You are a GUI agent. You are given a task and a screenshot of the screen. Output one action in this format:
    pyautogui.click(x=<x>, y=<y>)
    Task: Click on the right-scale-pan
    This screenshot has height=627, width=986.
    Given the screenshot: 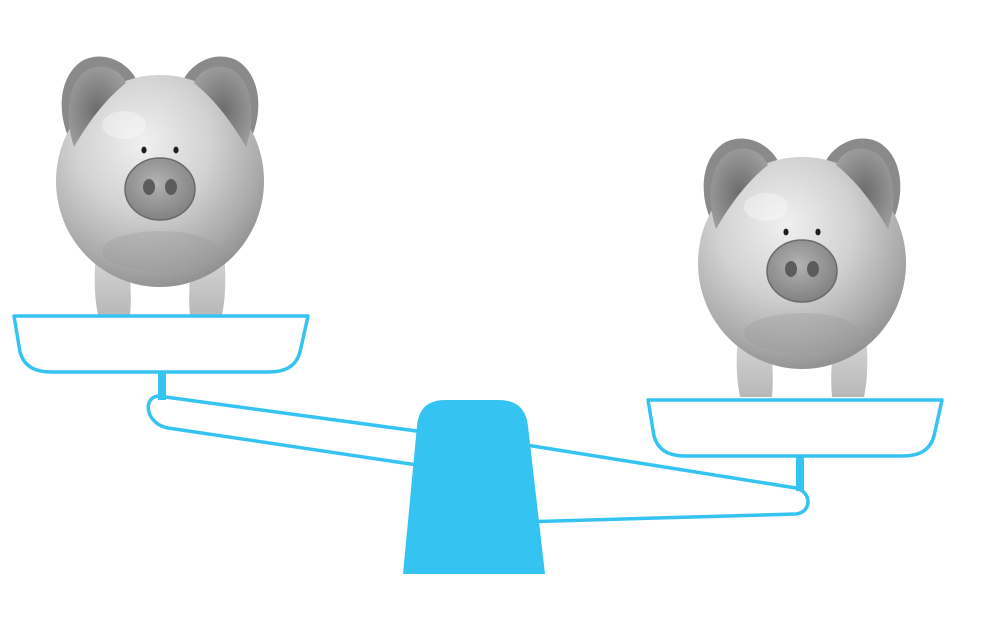 What is the action you would take?
    pyautogui.click(x=795, y=428)
    